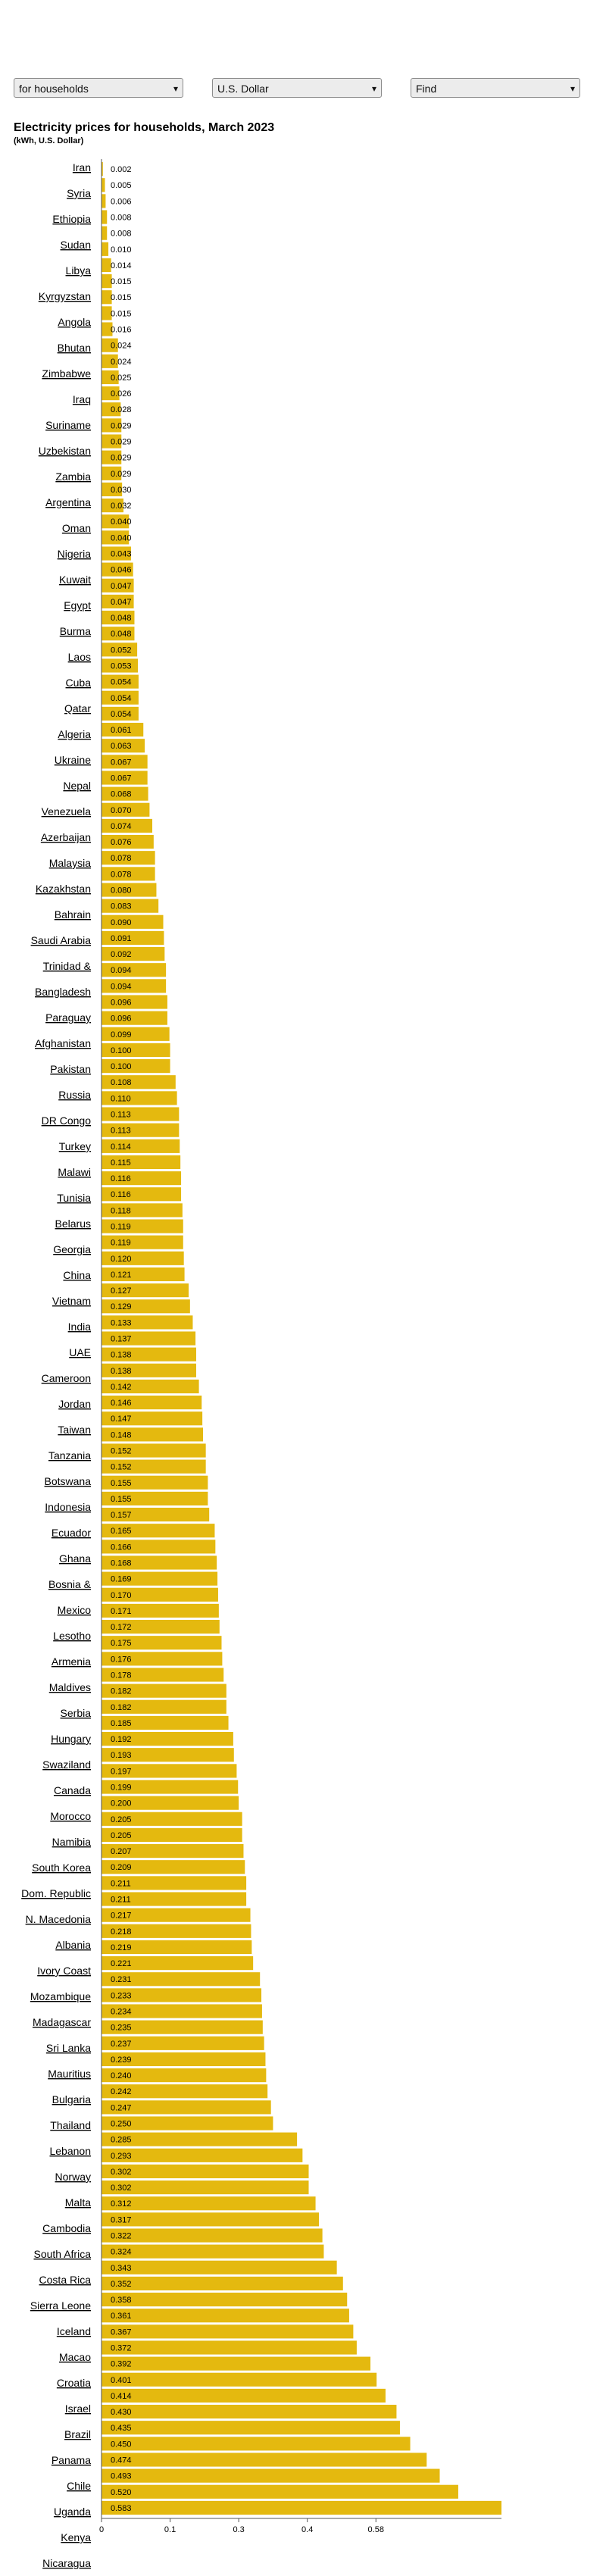  What do you see at coordinates (61, 940) in the screenshot?
I see `category-label: Saudi Arabia` at bounding box center [61, 940].